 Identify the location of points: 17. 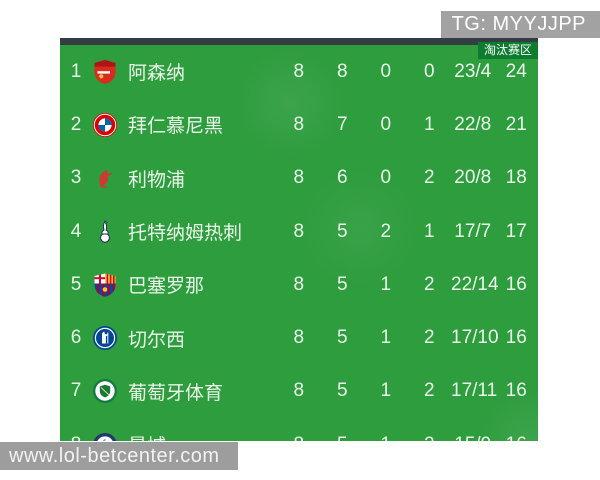
(516, 231).